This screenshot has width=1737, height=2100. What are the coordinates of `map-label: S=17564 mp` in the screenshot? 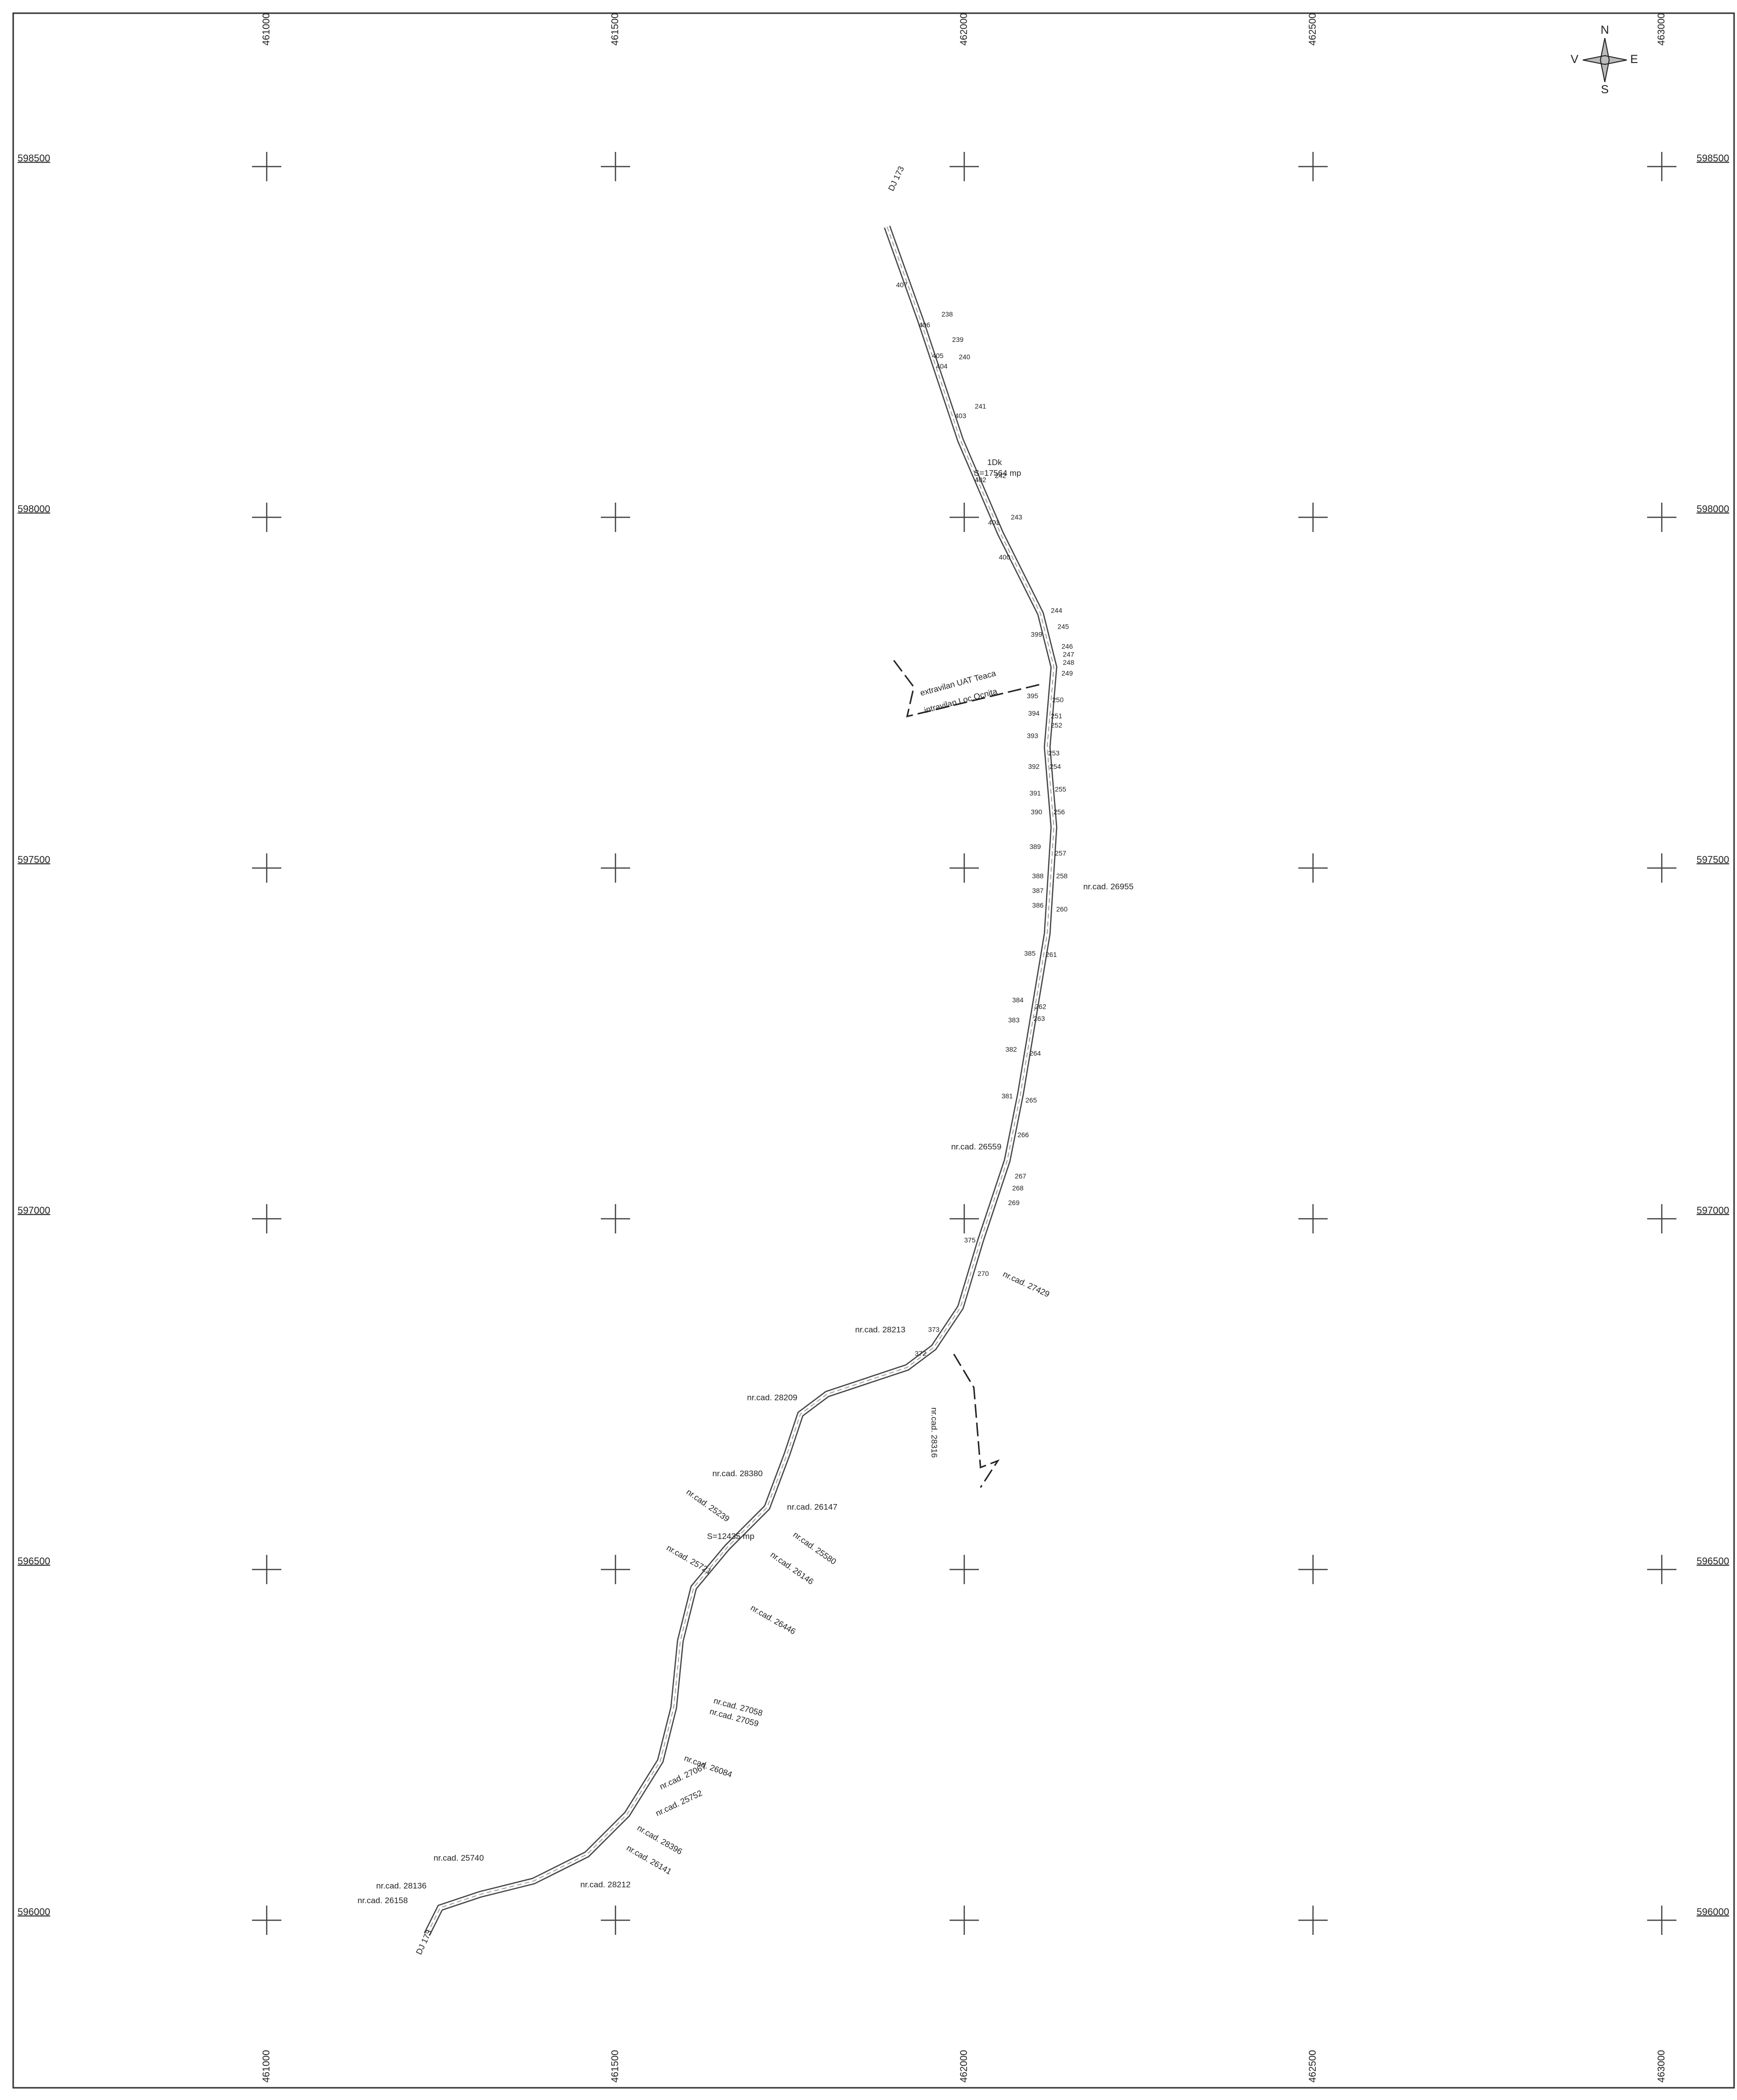 It's located at (997, 473).